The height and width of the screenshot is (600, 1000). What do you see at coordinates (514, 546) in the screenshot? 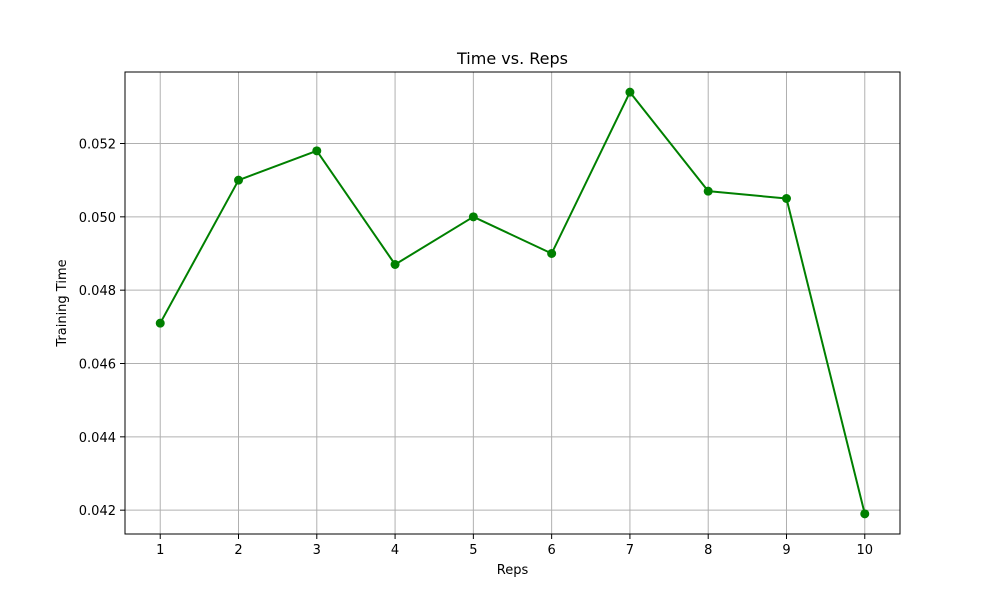
I see `x-axis-ticks: 1 2 3 4 5 6 7 8 9 10` at bounding box center [514, 546].